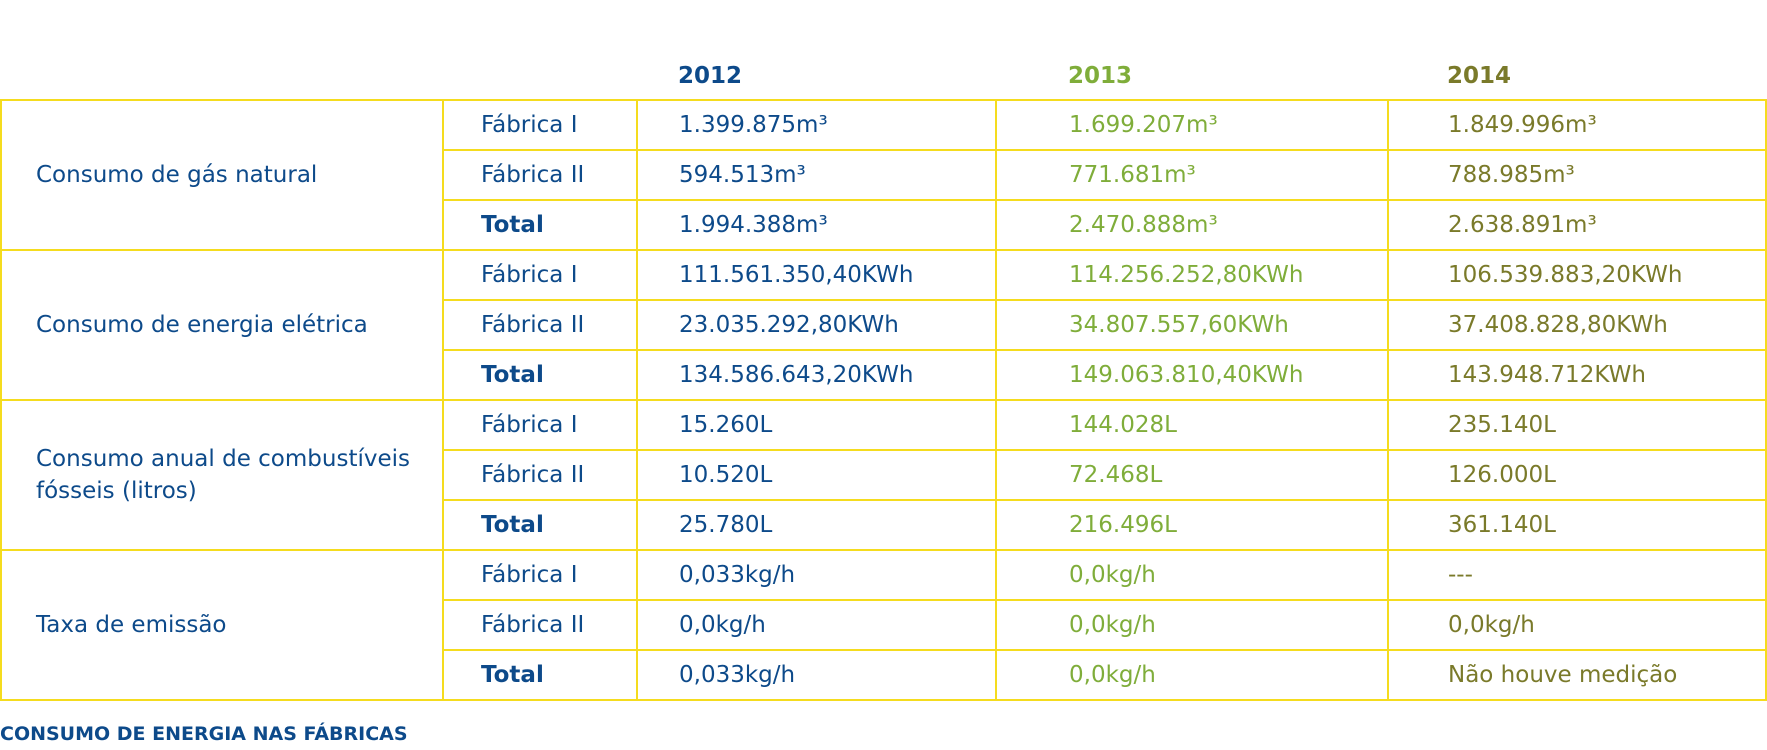  Describe the element at coordinates (883, 50) in the screenshot. I see `header-row: 2012 2013 2014` at that location.